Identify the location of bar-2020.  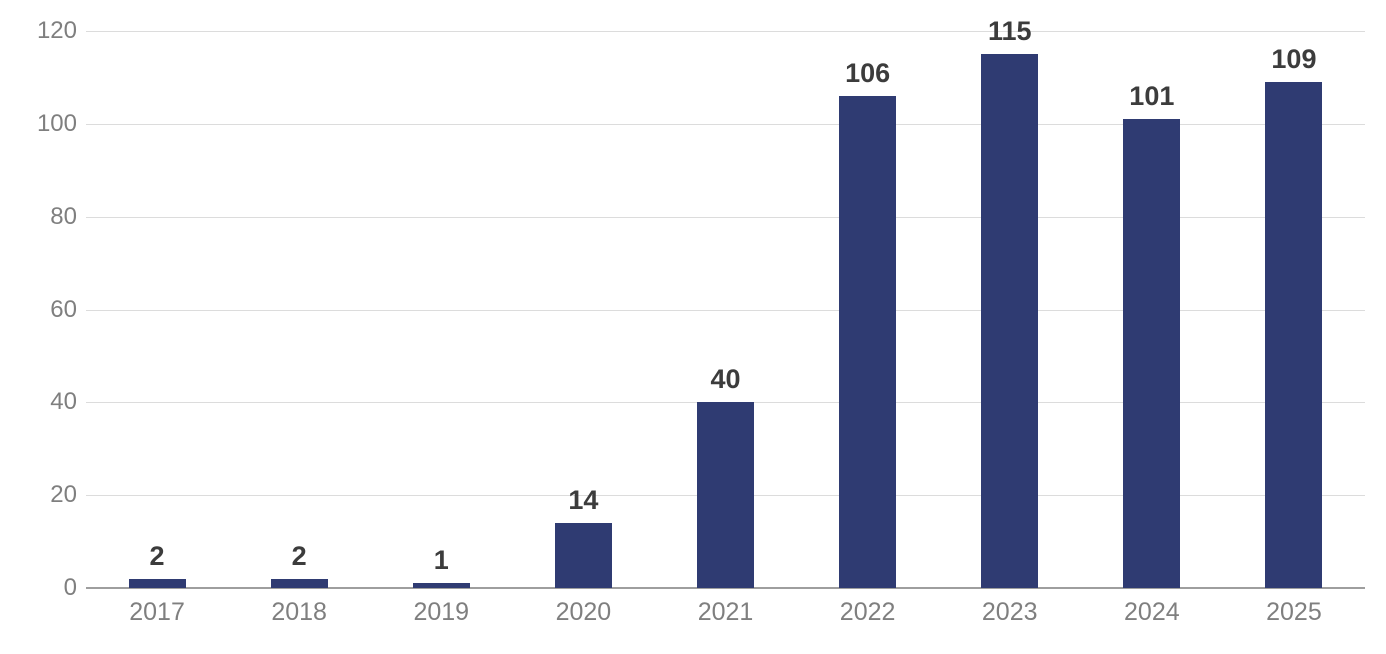
(583, 555).